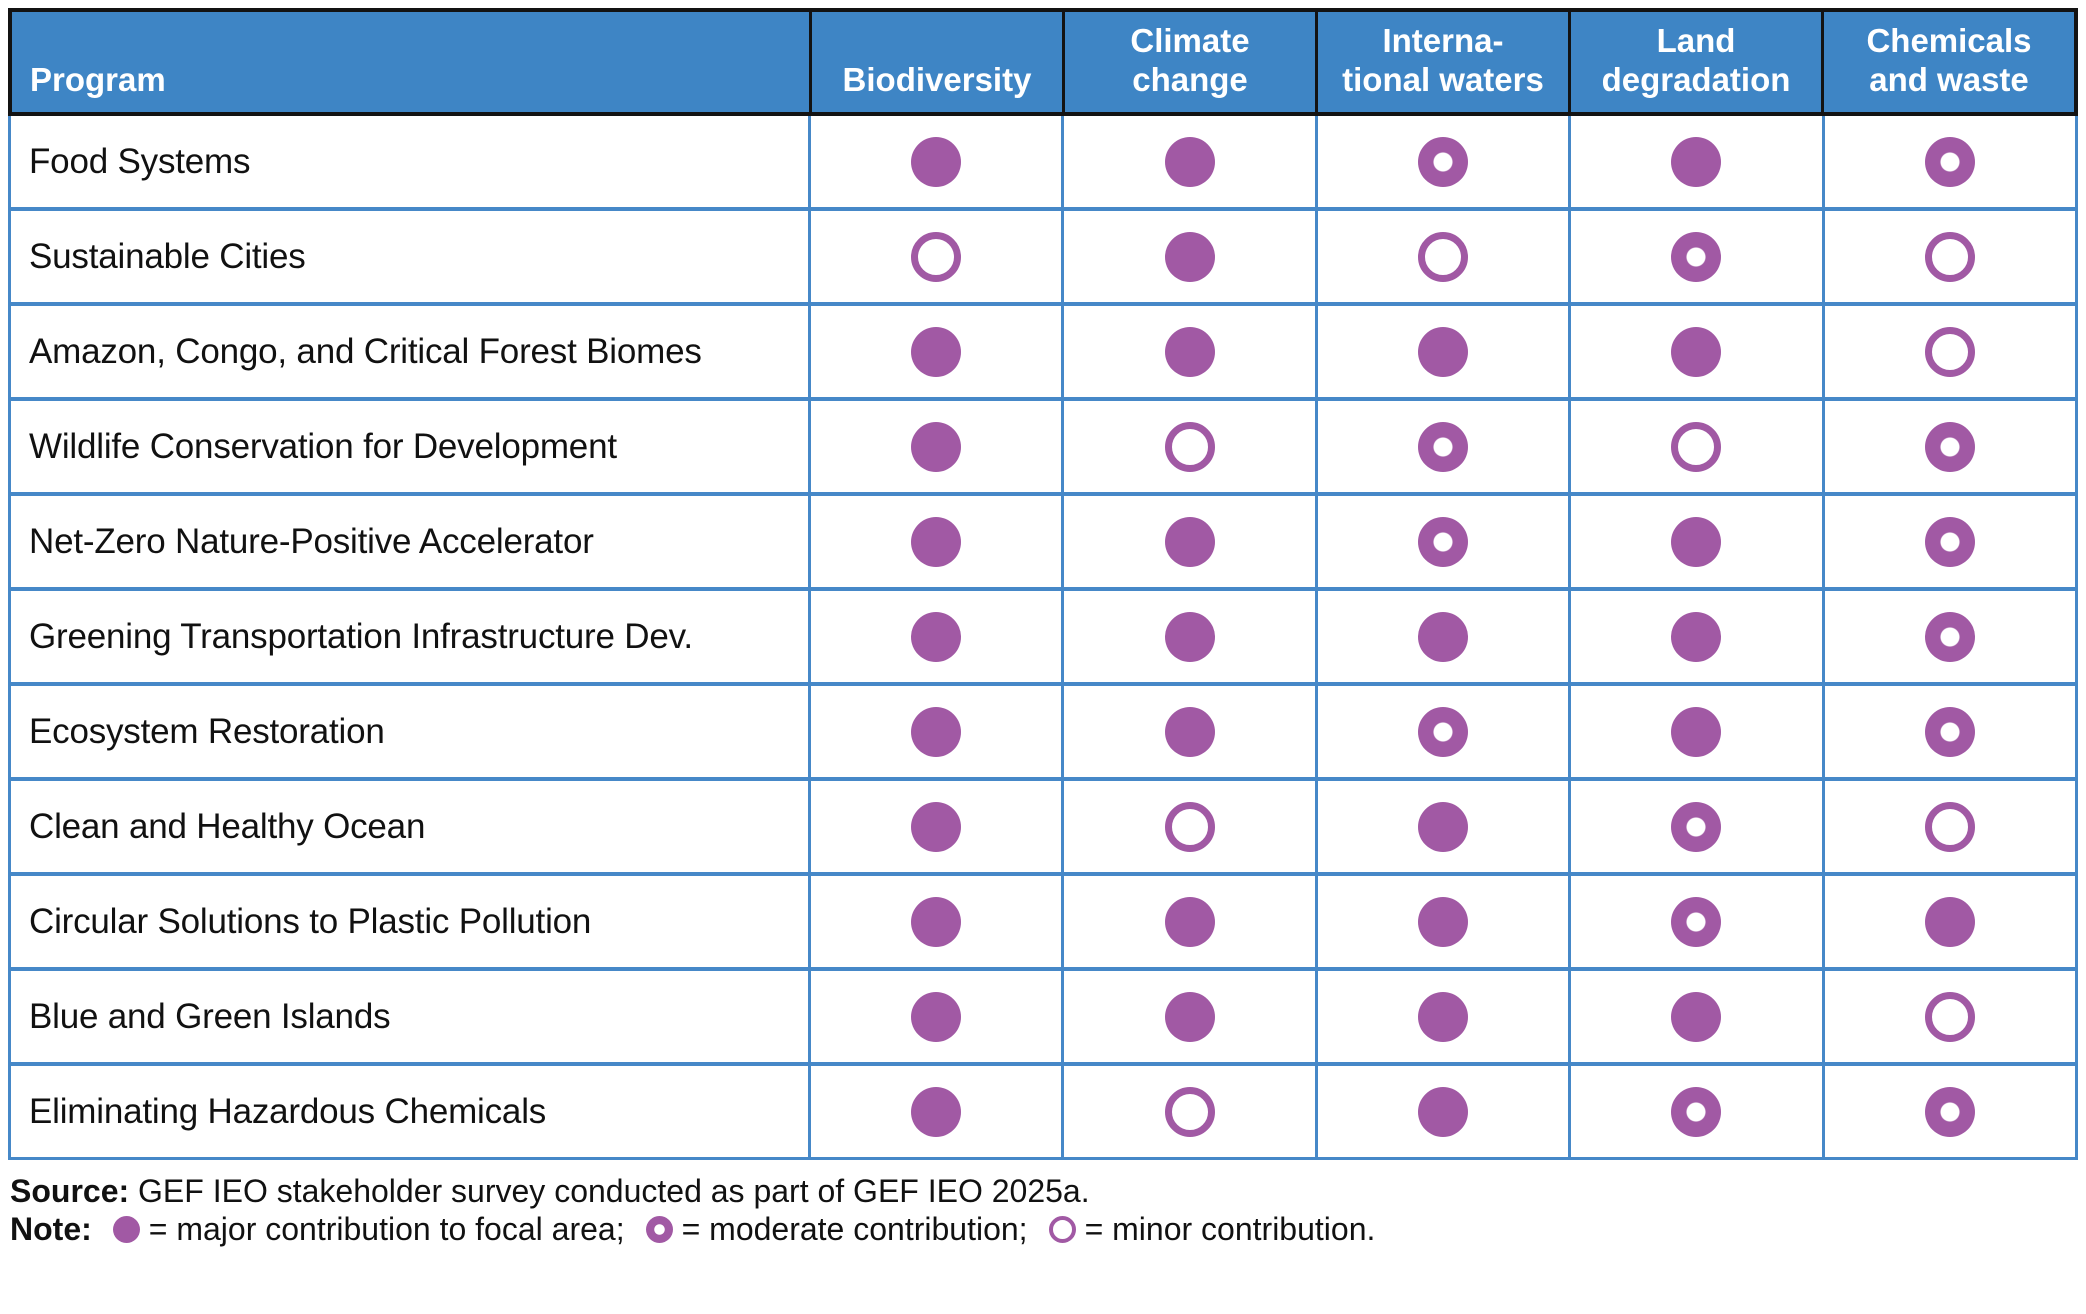  I want to click on column-header-land-degradation: Land degradation, so click(1694, 62).